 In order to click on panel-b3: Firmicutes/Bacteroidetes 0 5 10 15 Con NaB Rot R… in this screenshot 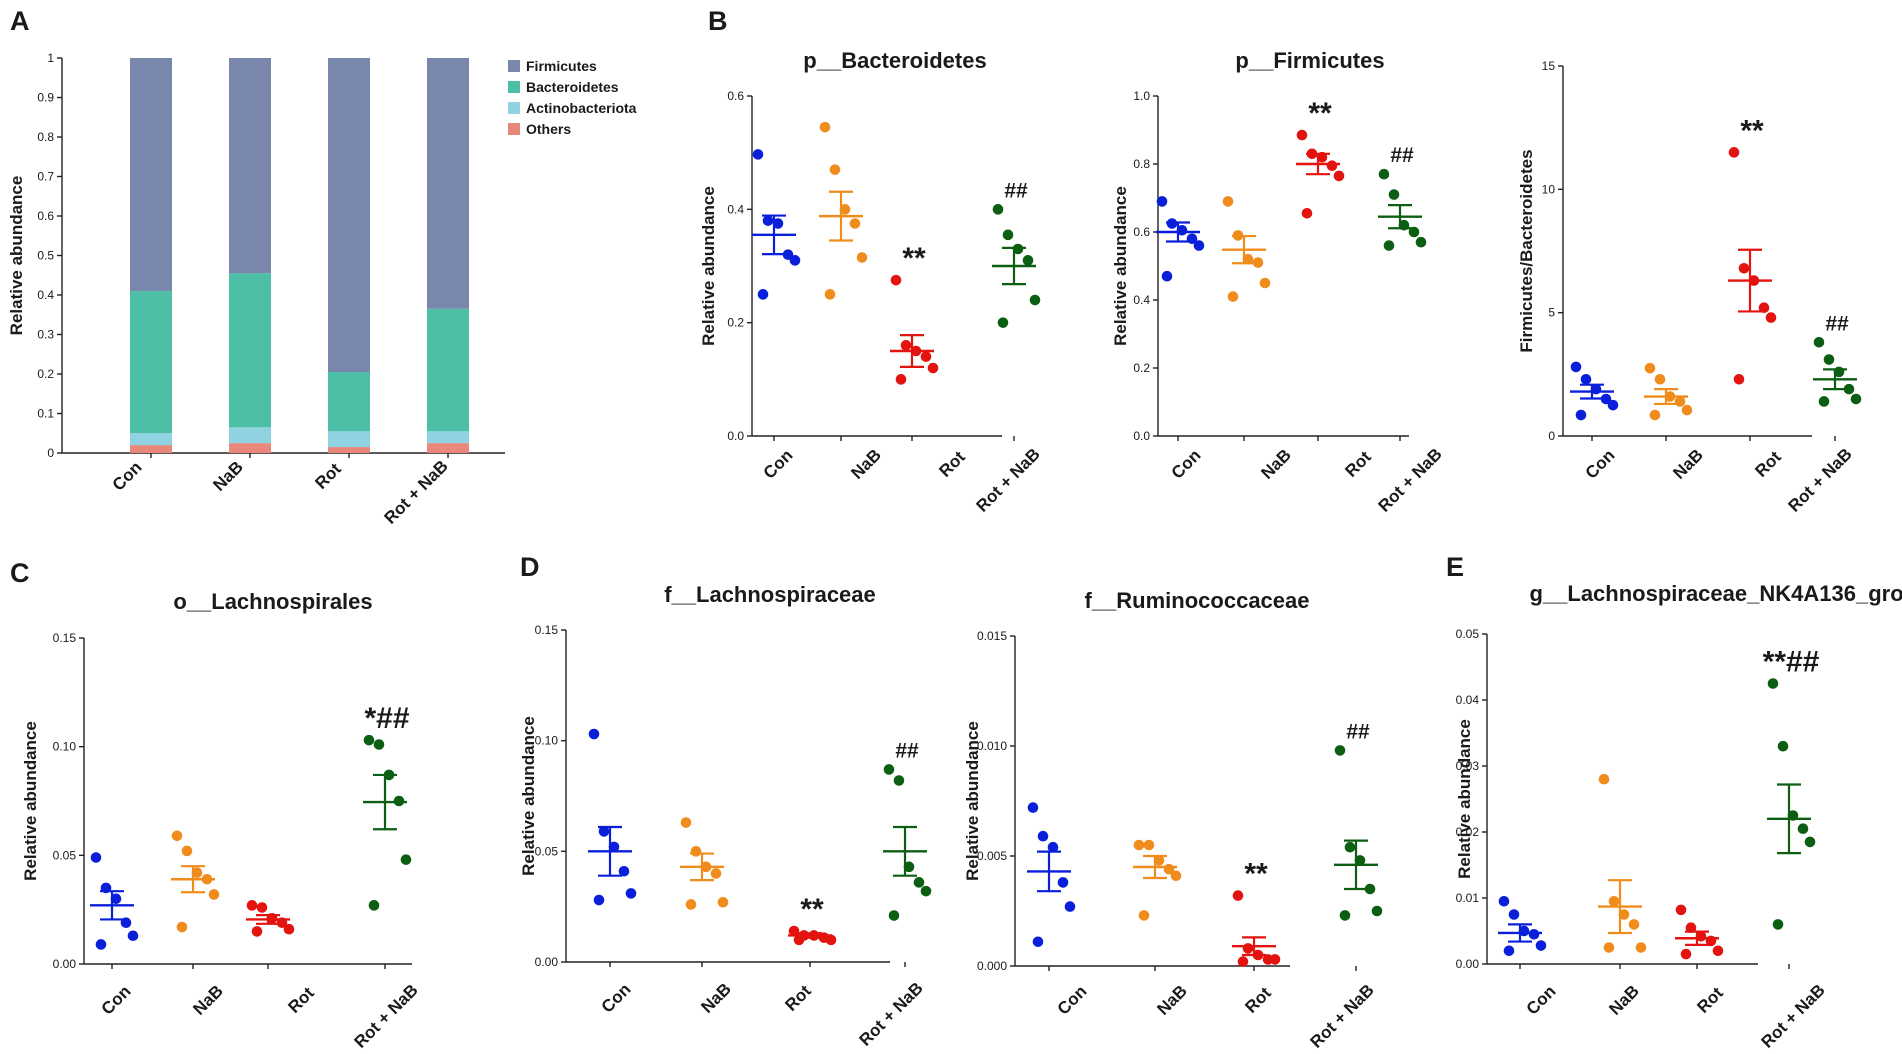, I will do `click(1689, 287)`.